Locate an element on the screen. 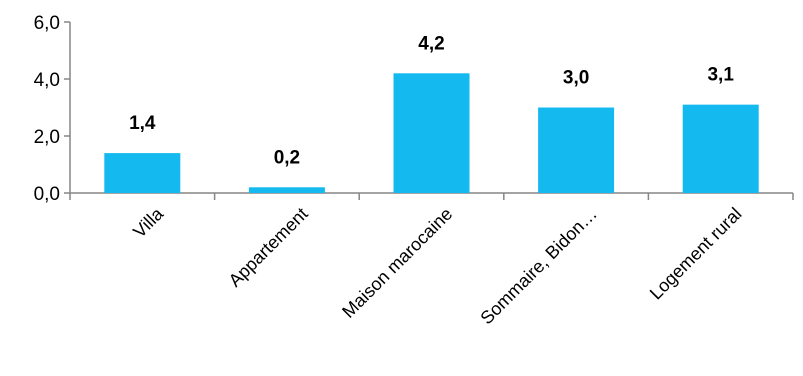 The width and height of the screenshot is (803, 376). y-tick-label: 2,0 is located at coordinates (47, 137).